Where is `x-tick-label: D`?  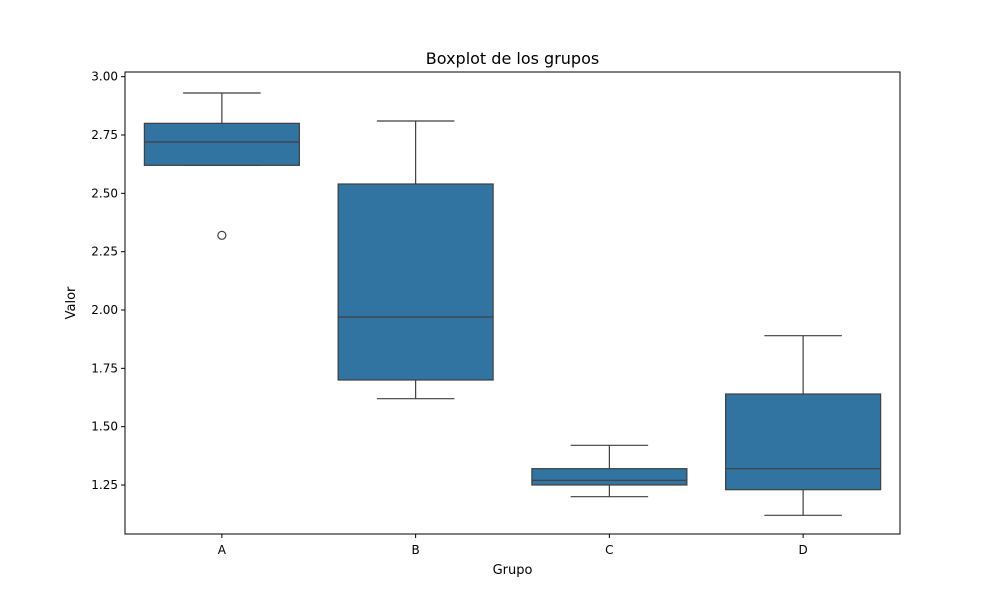
x-tick-label: D is located at coordinates (803, 550).